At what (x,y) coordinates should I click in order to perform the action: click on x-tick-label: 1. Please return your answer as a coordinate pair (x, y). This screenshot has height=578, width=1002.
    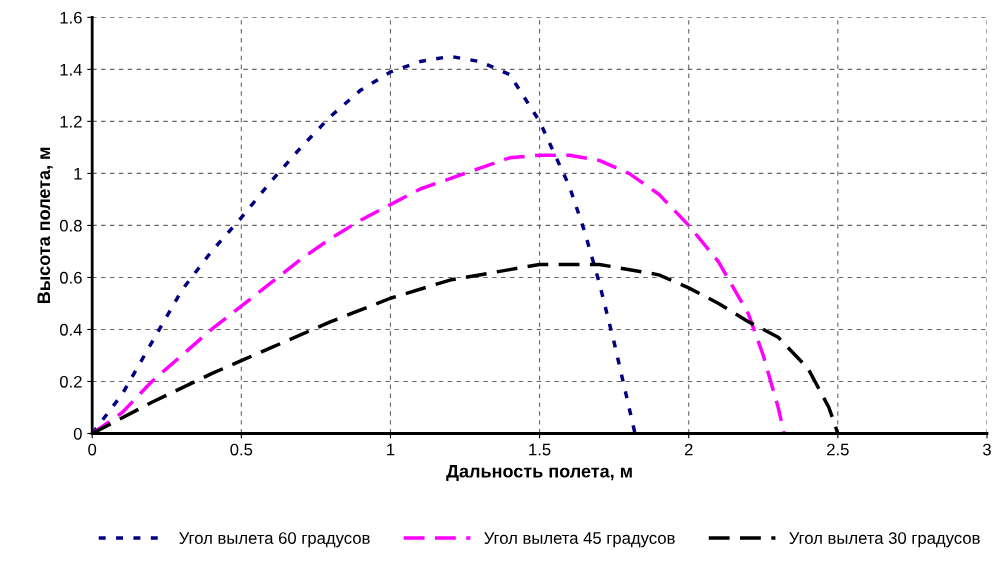
    Looking at the image, I should click on (391, 449).